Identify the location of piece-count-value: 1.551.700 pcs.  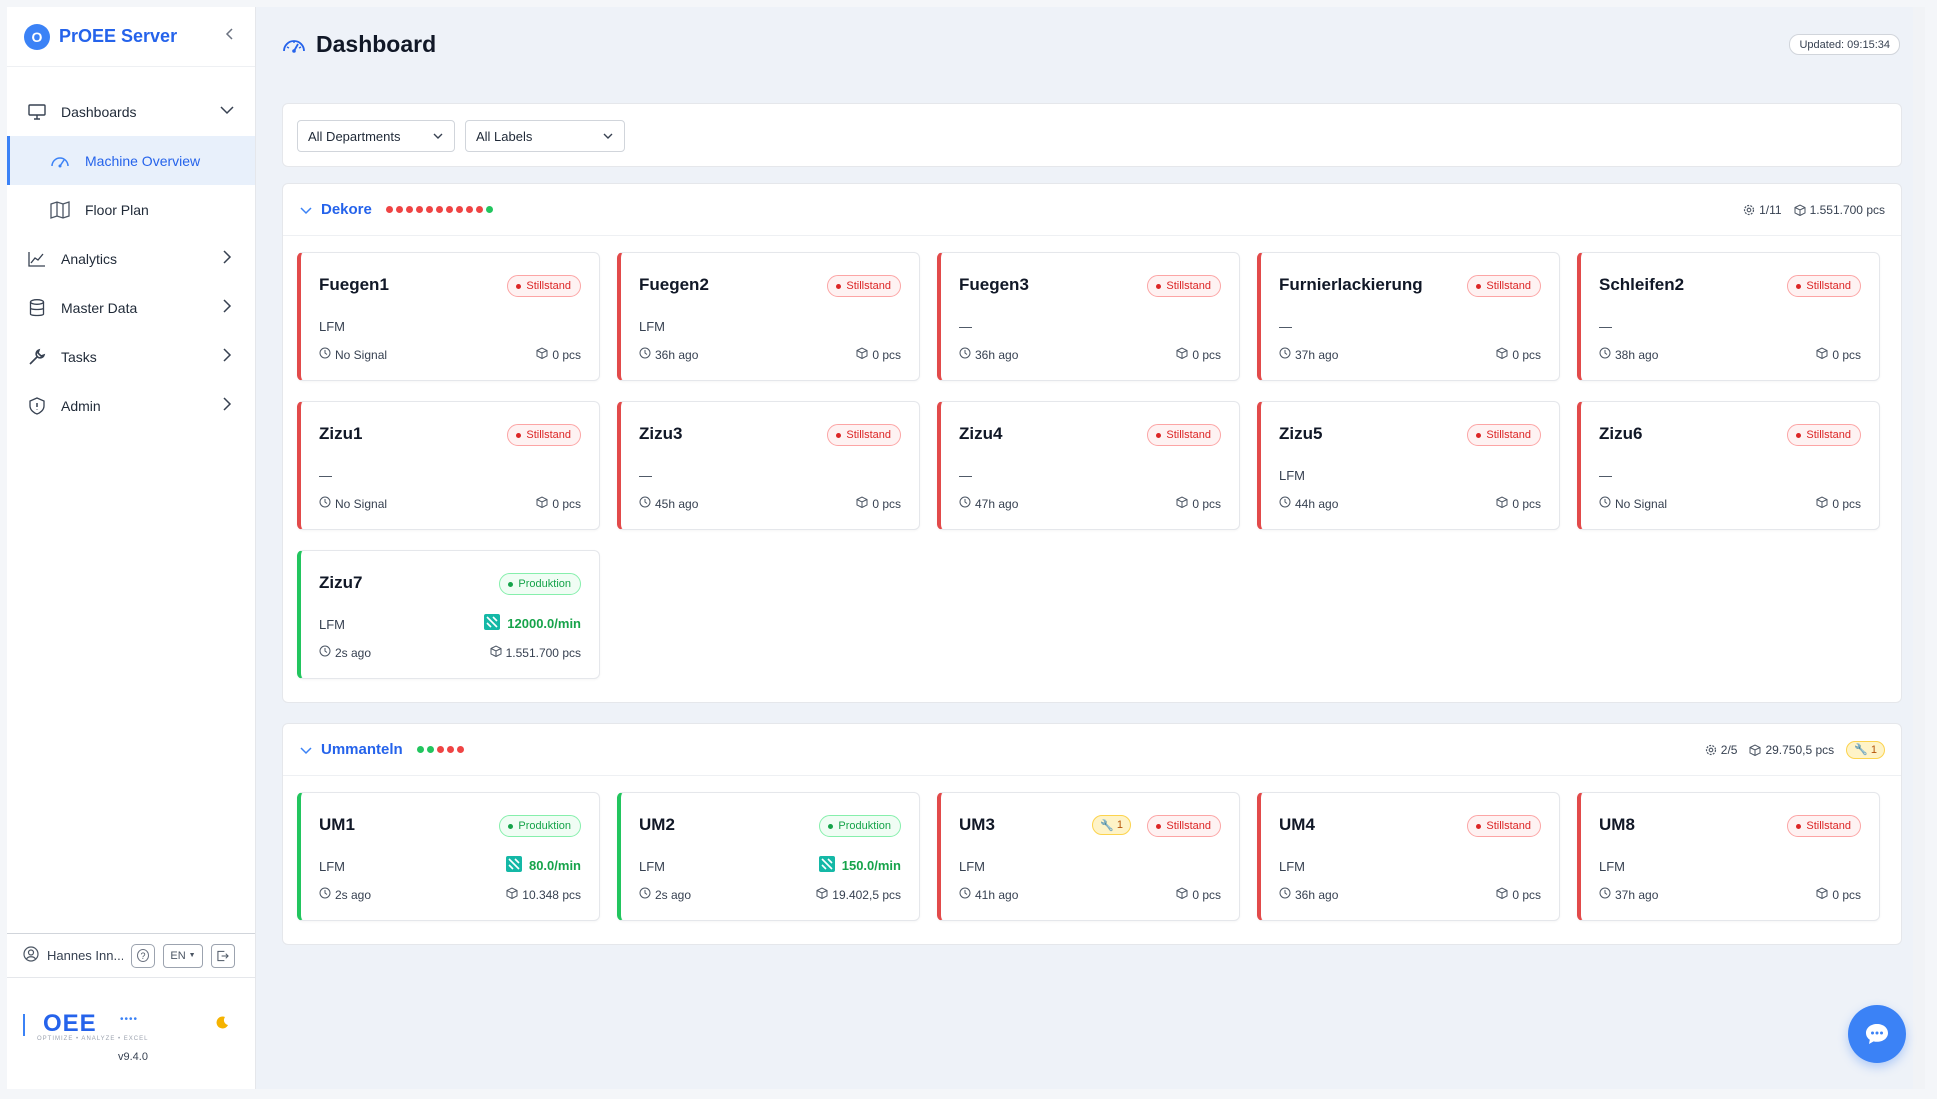
(543, 652).